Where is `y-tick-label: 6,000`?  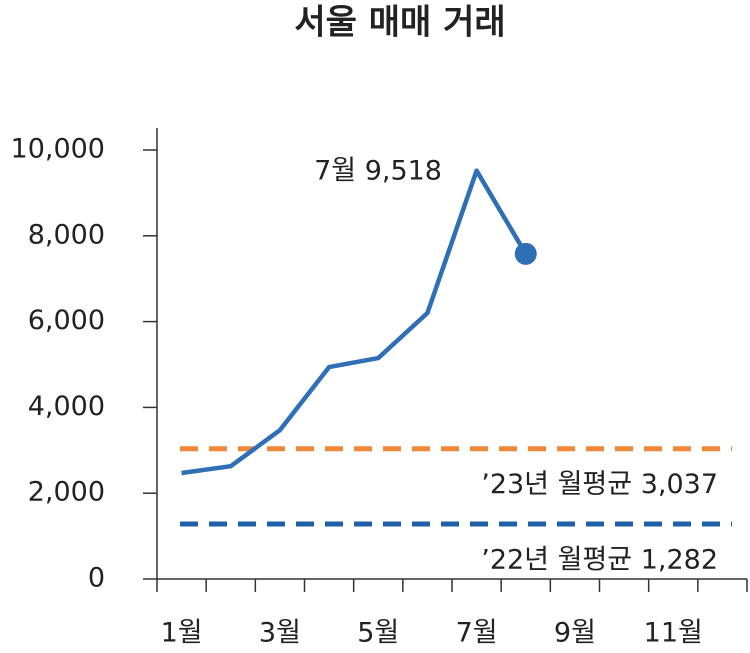
y-tick-label: 6,000 is located at coordinates (66, 320).